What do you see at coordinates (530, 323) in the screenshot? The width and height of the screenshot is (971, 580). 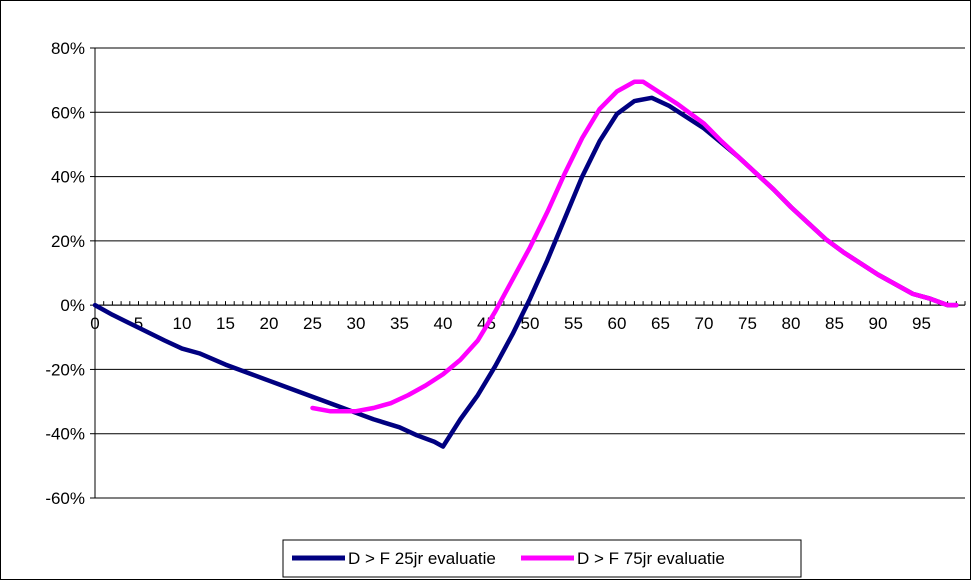 I see `x-tick-label: 50` at bounding box center [530, 323].